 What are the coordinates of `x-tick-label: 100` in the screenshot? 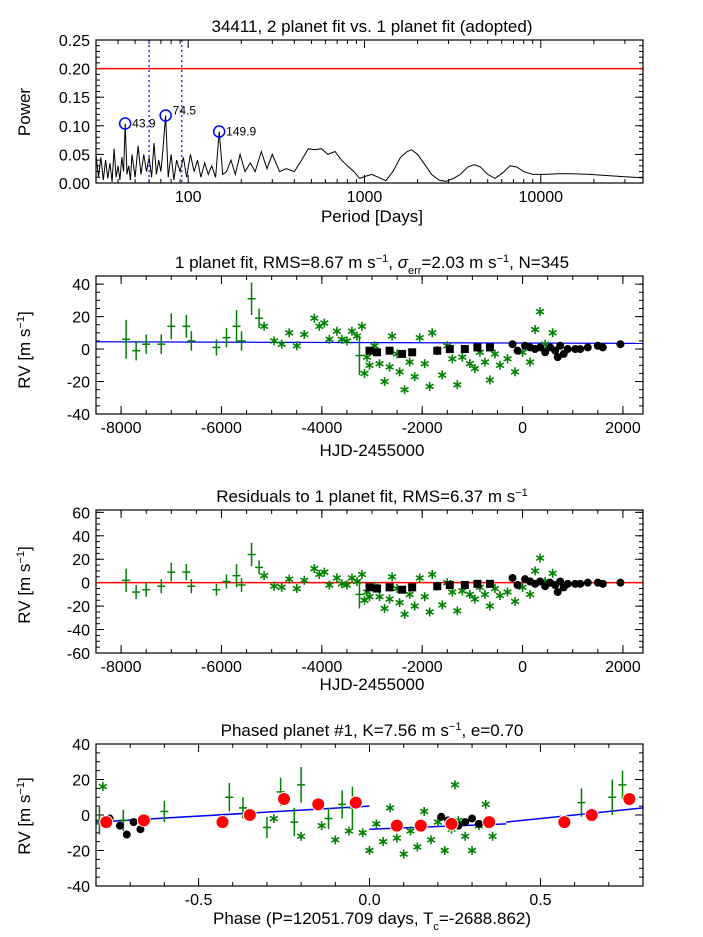 It's located at (188, 197).